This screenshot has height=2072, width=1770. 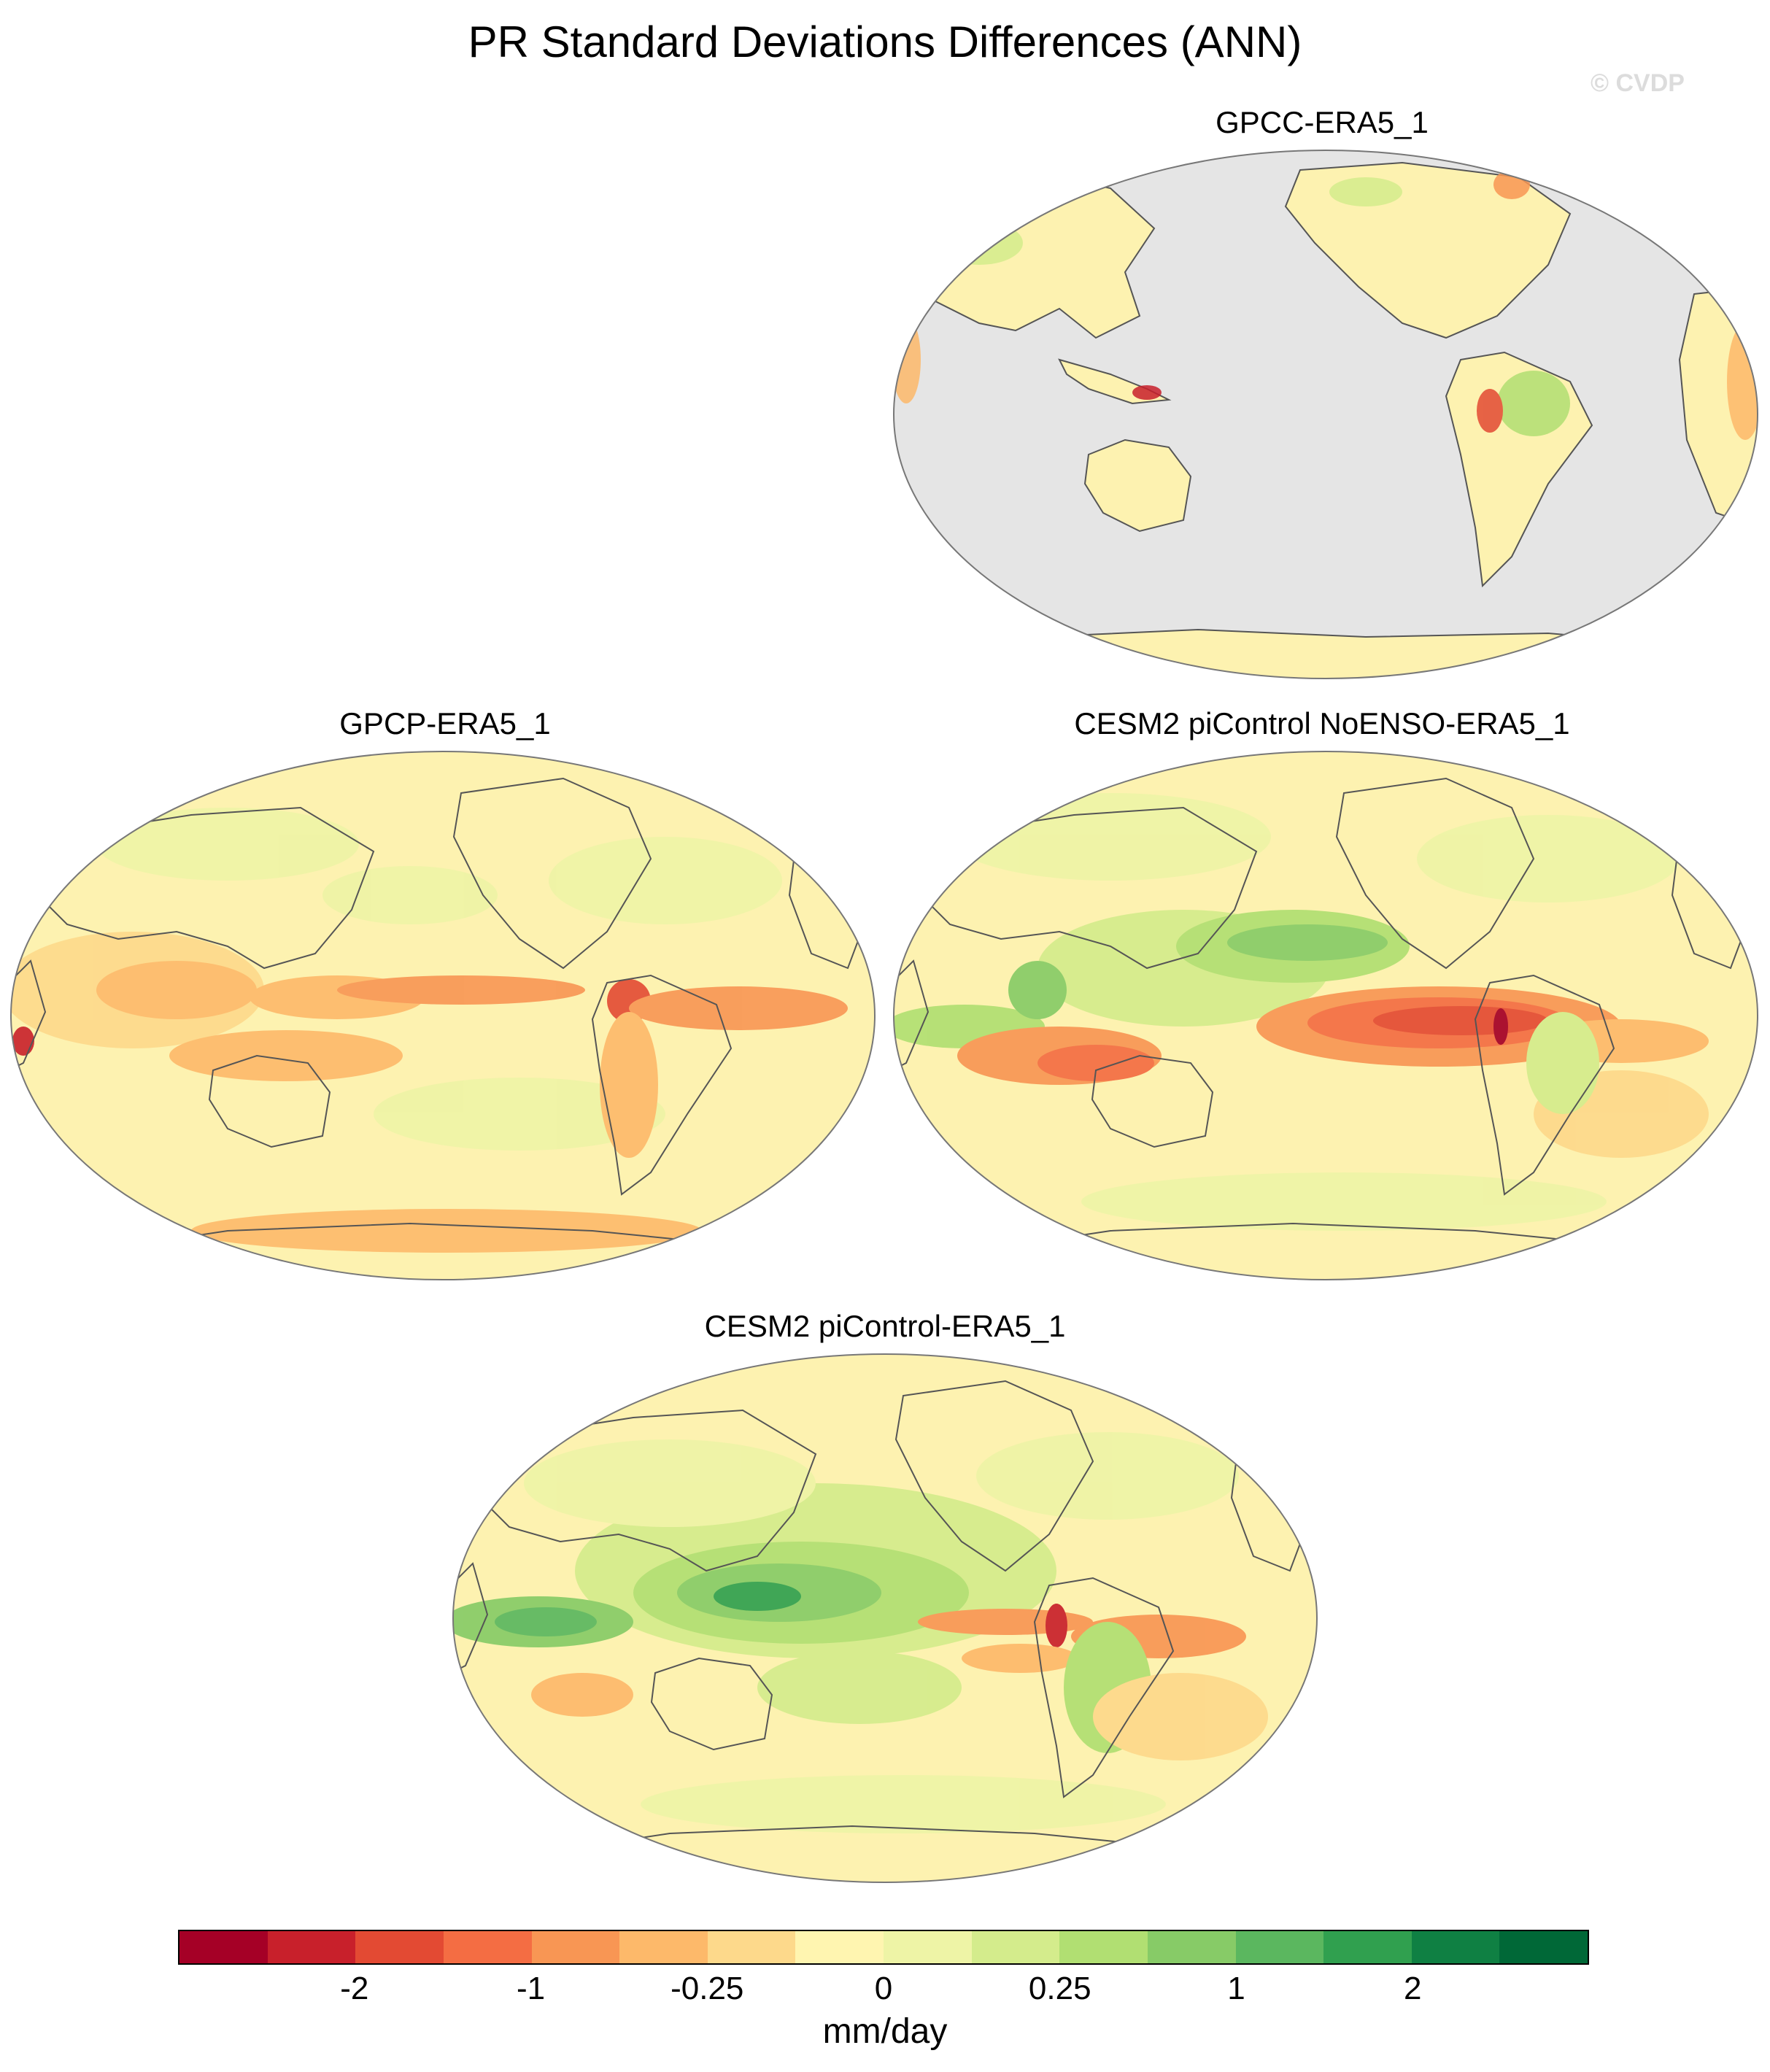 I want to click on anomaly-patches-gpcp, so click(x=429, y=1030).